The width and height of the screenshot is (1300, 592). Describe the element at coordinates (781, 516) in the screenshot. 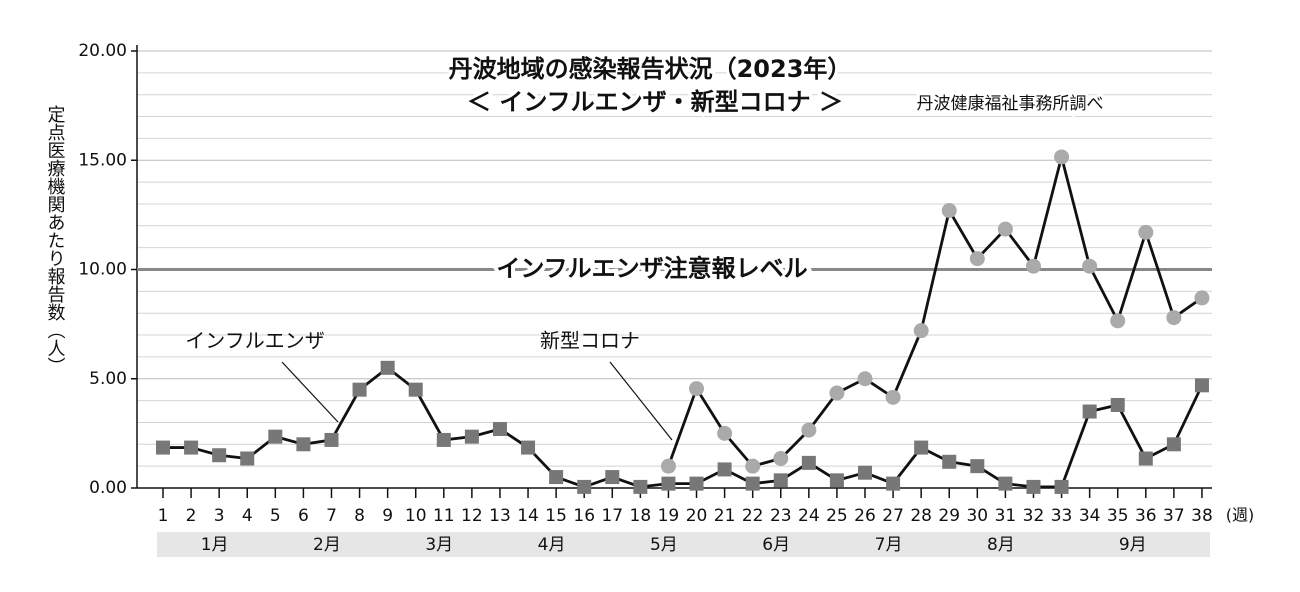

I see `x-tick-label: 23` at that location.